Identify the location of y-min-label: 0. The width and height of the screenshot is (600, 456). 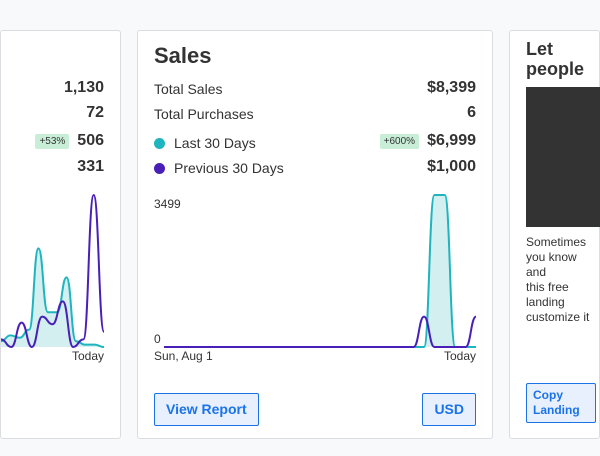
(157, 339).